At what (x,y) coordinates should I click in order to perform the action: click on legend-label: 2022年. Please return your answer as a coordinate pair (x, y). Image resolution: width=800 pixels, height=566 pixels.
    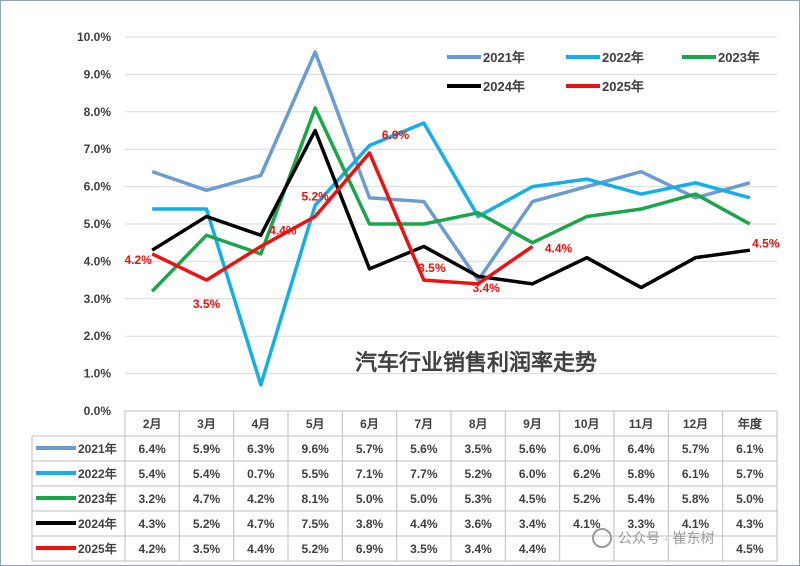
    Looking at the image, I should click on (623, 57).